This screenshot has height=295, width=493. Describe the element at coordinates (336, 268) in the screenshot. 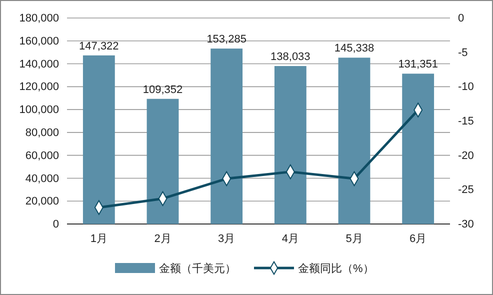

I see `legend-label: 金额同比（%）` at that location.